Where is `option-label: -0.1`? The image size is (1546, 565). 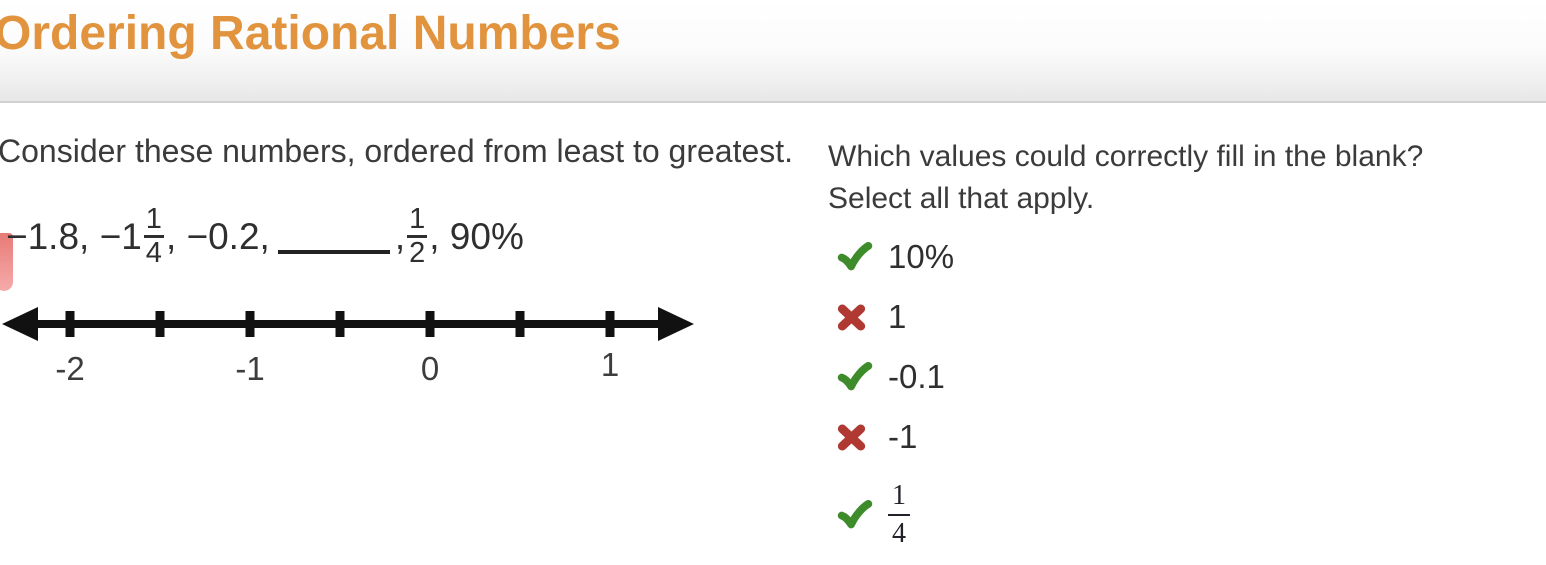
option-label: -0.1 is located at coordinates (916, 376).